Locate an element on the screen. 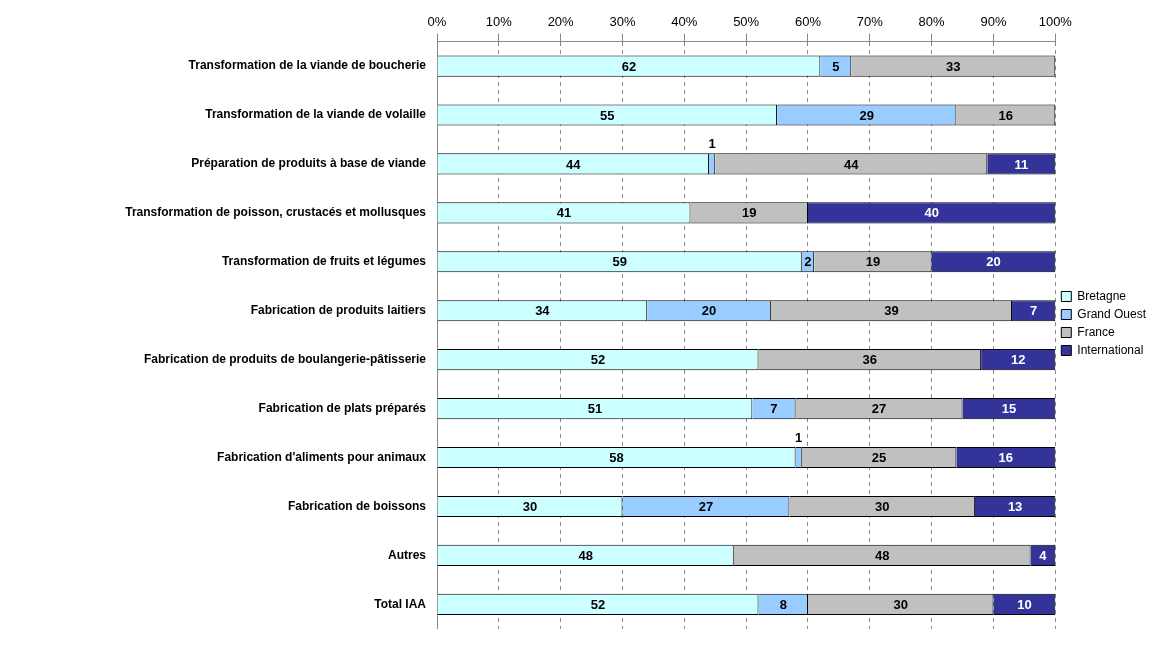 The width and height of the screenshot is (1168, 647). x-tick-label: 20% is located at coordinates (561, 22).